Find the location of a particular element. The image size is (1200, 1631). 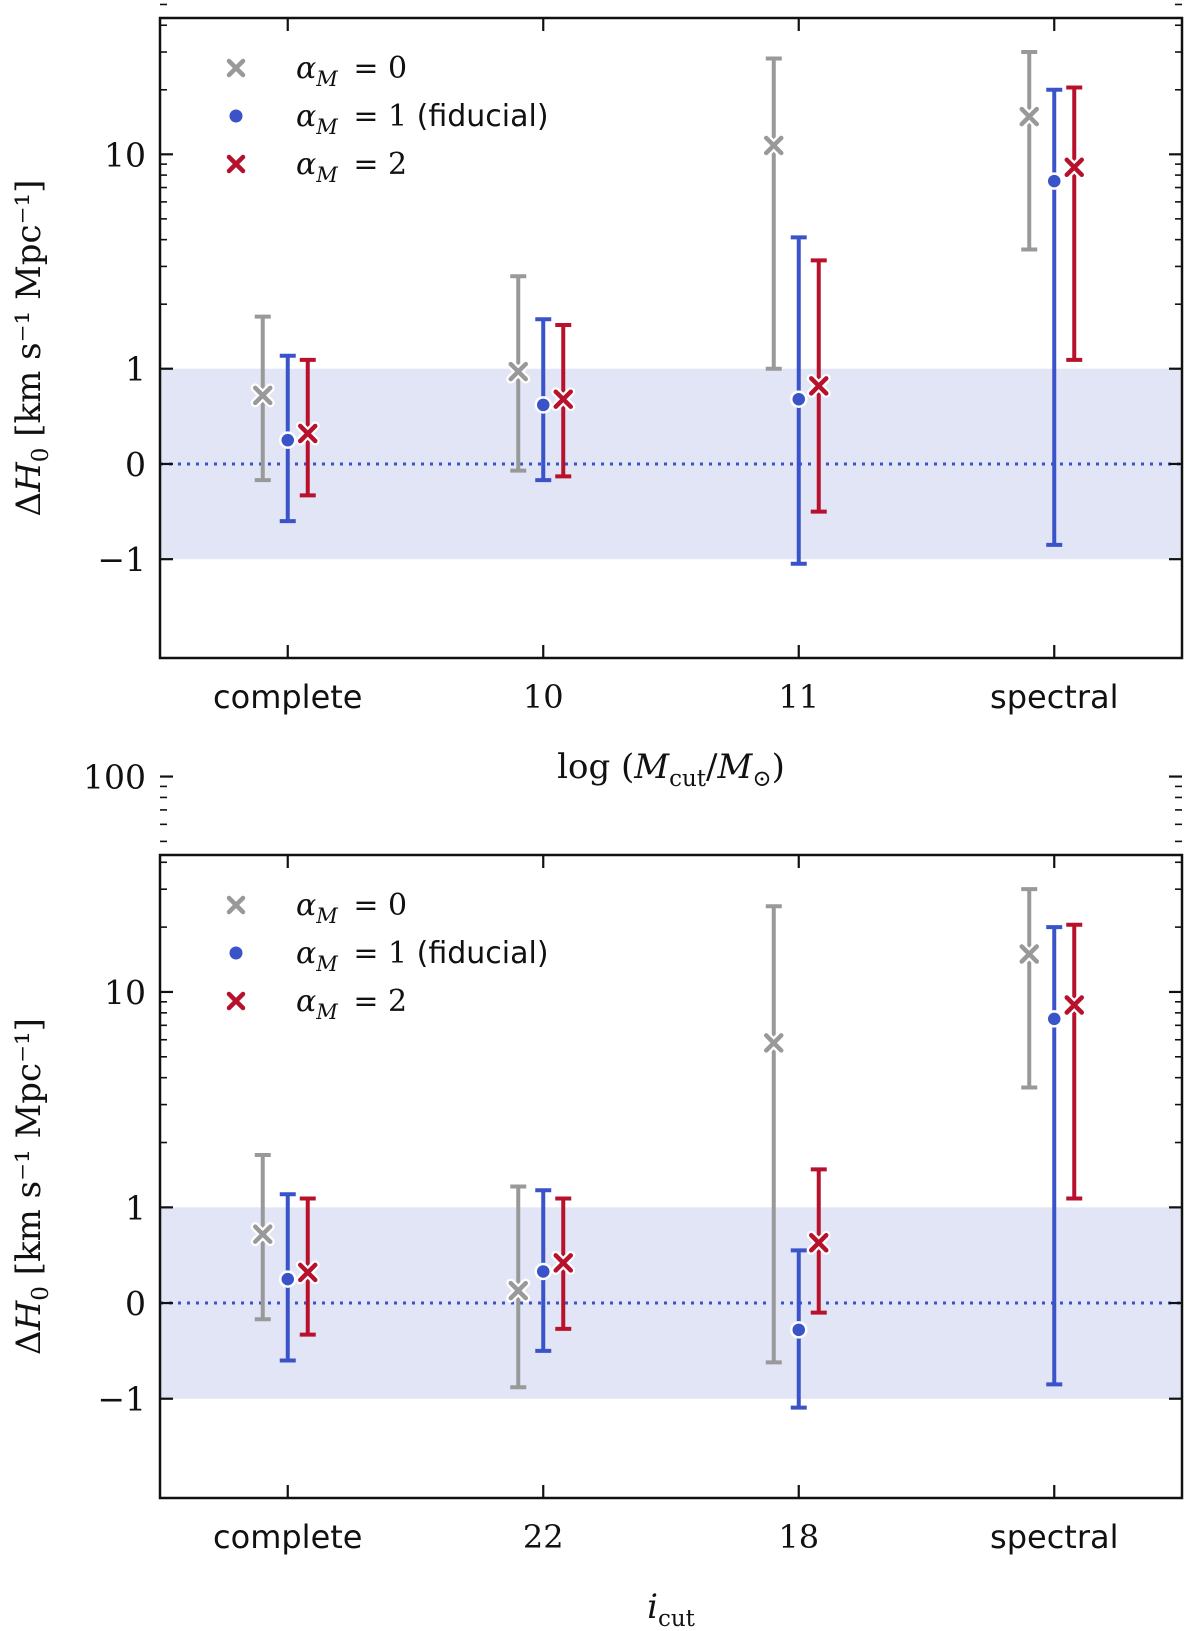

x-tick-label: 22 is located at coordinates (543, 1537).